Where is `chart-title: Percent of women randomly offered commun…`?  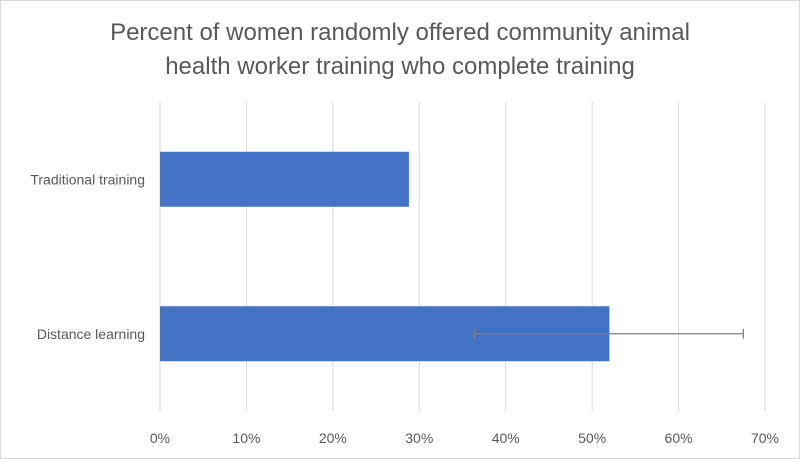
chart-title: Percent of women randomly offered commun… is located at coordinates (400, 50).